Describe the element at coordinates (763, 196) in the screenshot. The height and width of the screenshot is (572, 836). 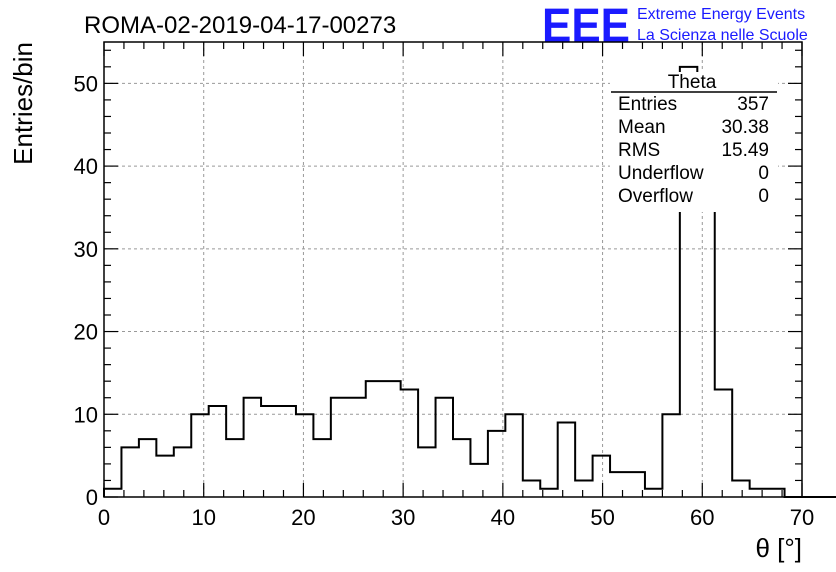
I see `stats-value-overflow: 0` at that location.